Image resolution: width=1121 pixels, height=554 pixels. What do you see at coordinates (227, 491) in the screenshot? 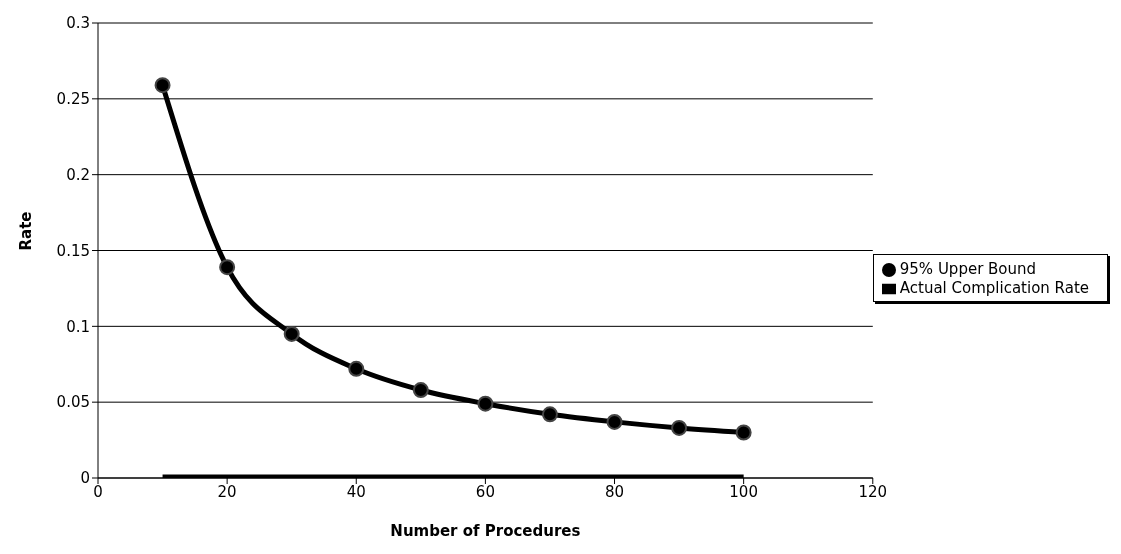
I see `x-tick-label: 20` at bounding box center [227, 491].